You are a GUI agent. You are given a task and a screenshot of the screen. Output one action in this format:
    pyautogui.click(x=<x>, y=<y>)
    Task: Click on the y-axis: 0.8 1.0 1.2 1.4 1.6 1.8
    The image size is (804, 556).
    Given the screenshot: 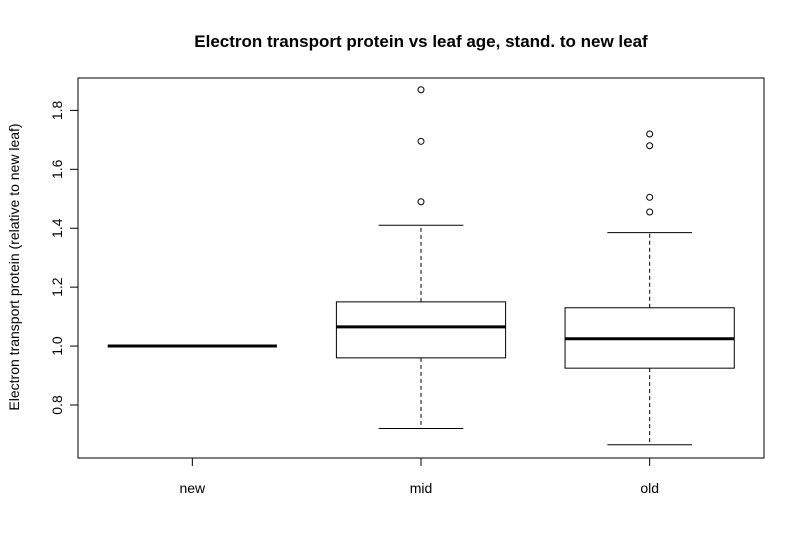 What is the action you would take?
    pyautogui.click(x=64, y=257)
    